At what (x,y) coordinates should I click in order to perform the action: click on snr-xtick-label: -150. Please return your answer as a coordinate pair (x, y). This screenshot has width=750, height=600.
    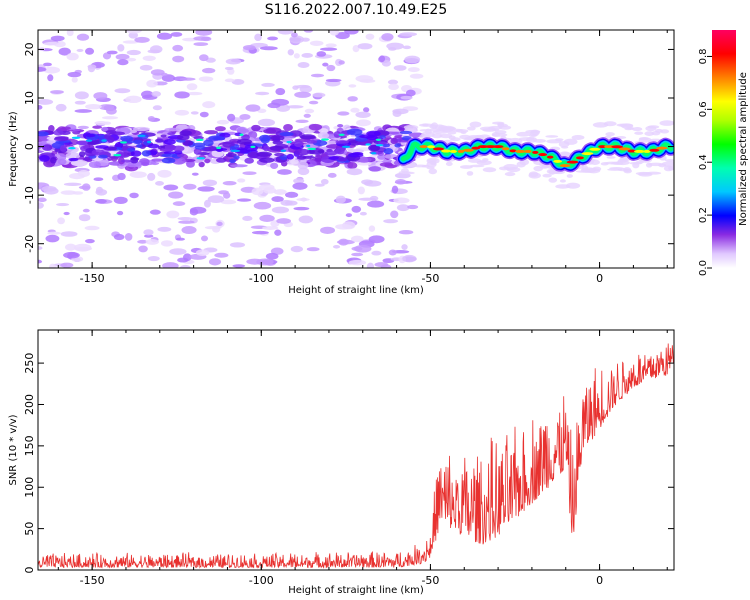
    Looking at the image, I should click on (92, 580).